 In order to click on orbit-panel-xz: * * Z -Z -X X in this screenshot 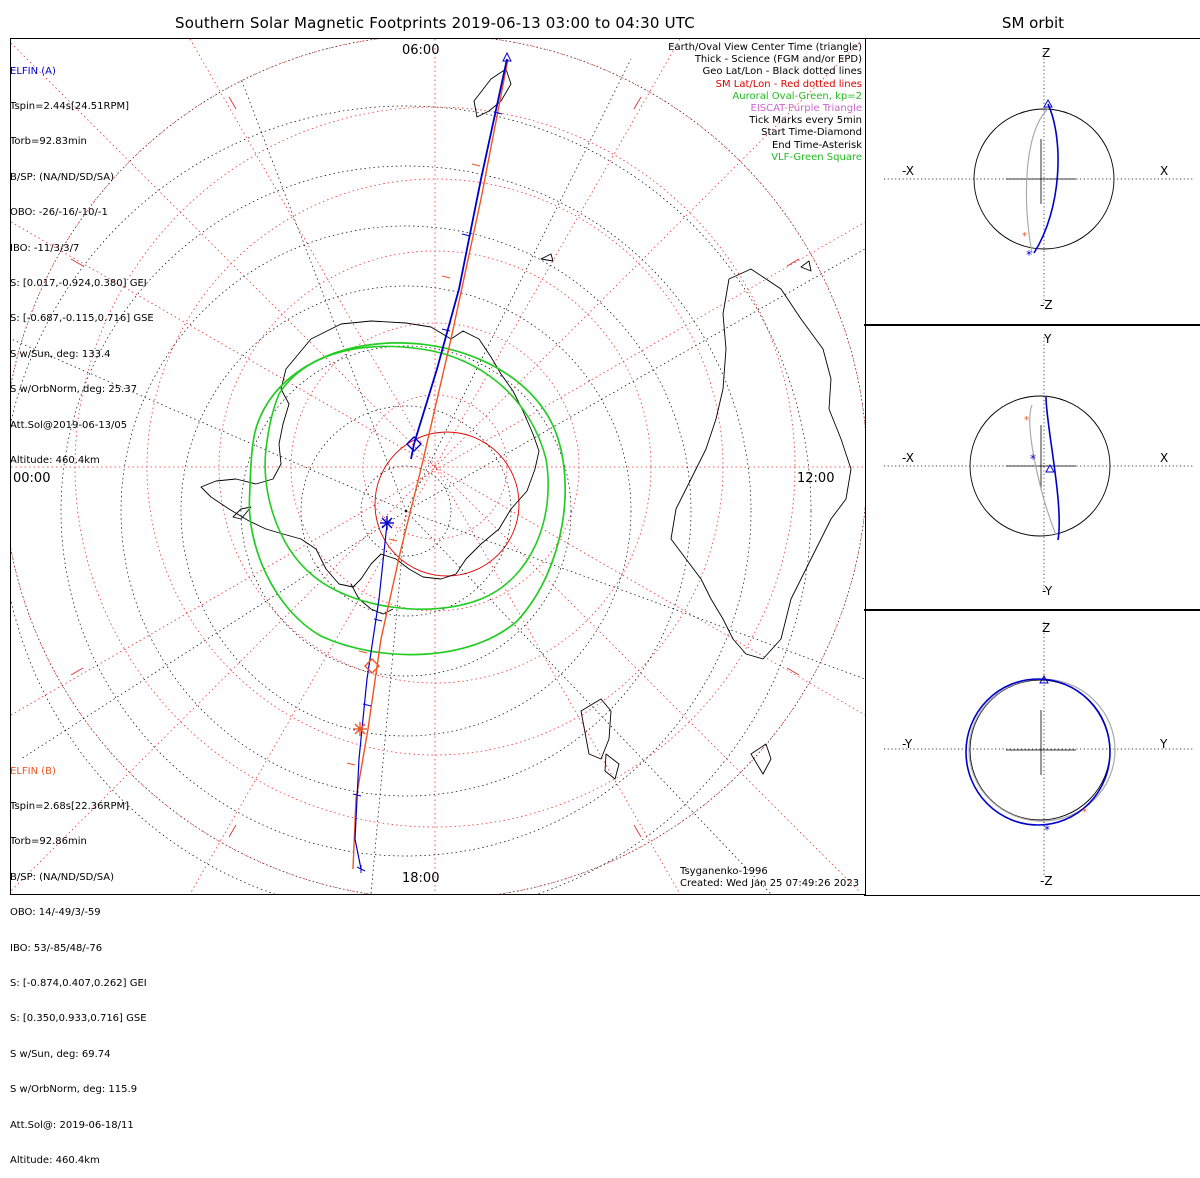, I will do `click(1032, 182)`.